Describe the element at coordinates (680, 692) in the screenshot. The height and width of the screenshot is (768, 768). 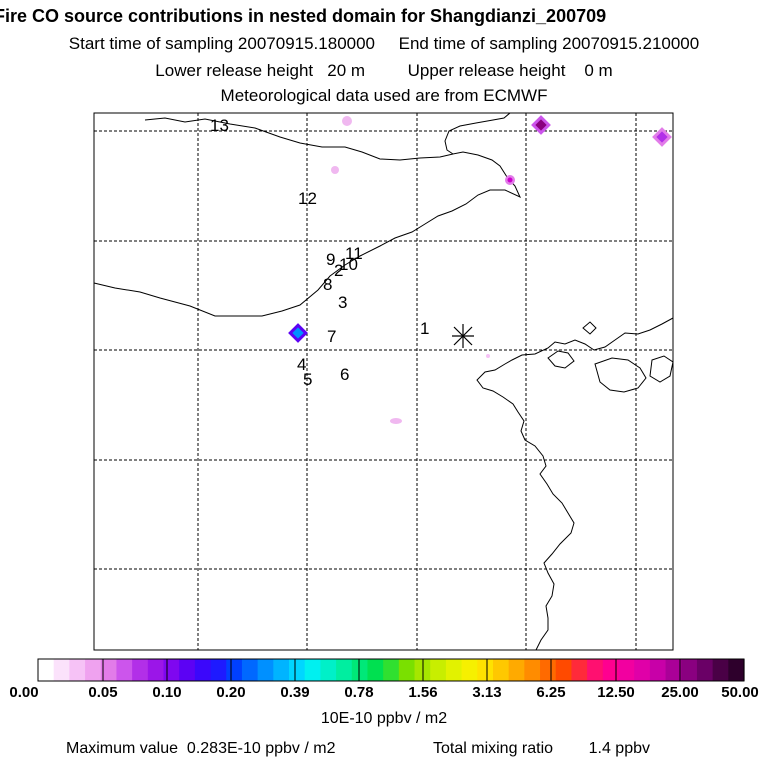
I see `colorbar-tick-label: 25.00` at that location.